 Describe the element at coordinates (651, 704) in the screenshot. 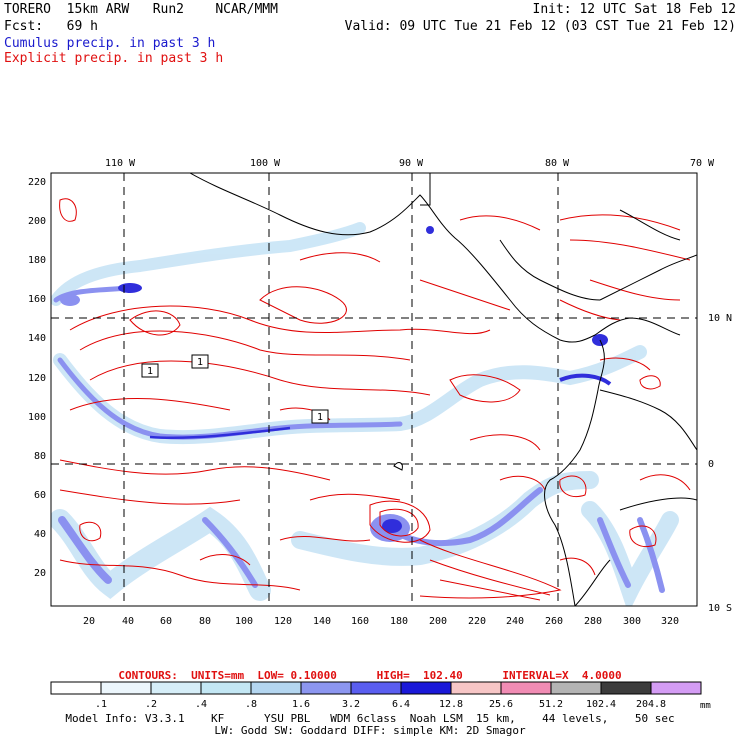

I see `colorbar-label: 204.8` at that location.